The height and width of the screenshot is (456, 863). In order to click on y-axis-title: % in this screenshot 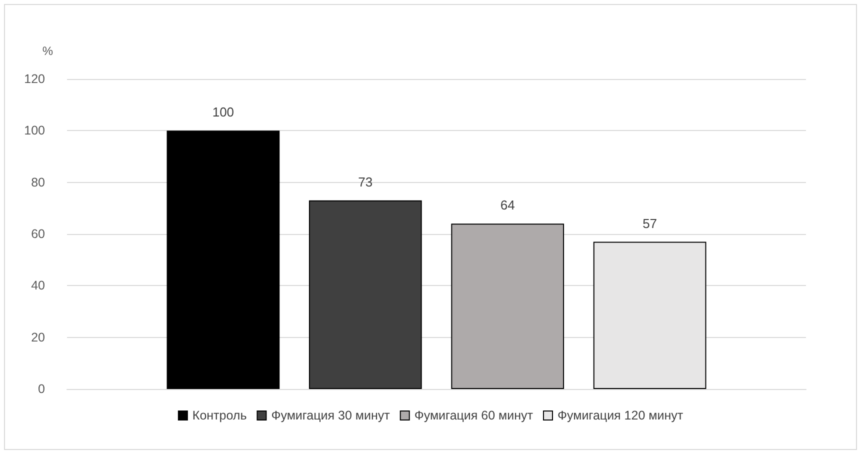, I will do `click(48, 51)`.